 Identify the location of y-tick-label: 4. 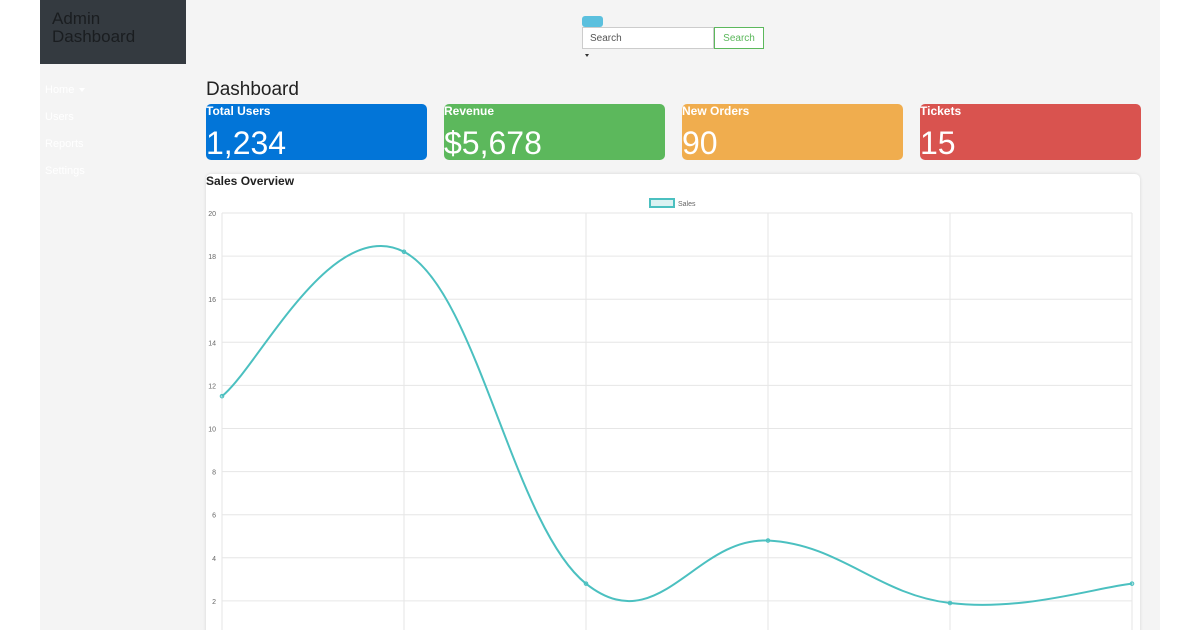
(214, 559).